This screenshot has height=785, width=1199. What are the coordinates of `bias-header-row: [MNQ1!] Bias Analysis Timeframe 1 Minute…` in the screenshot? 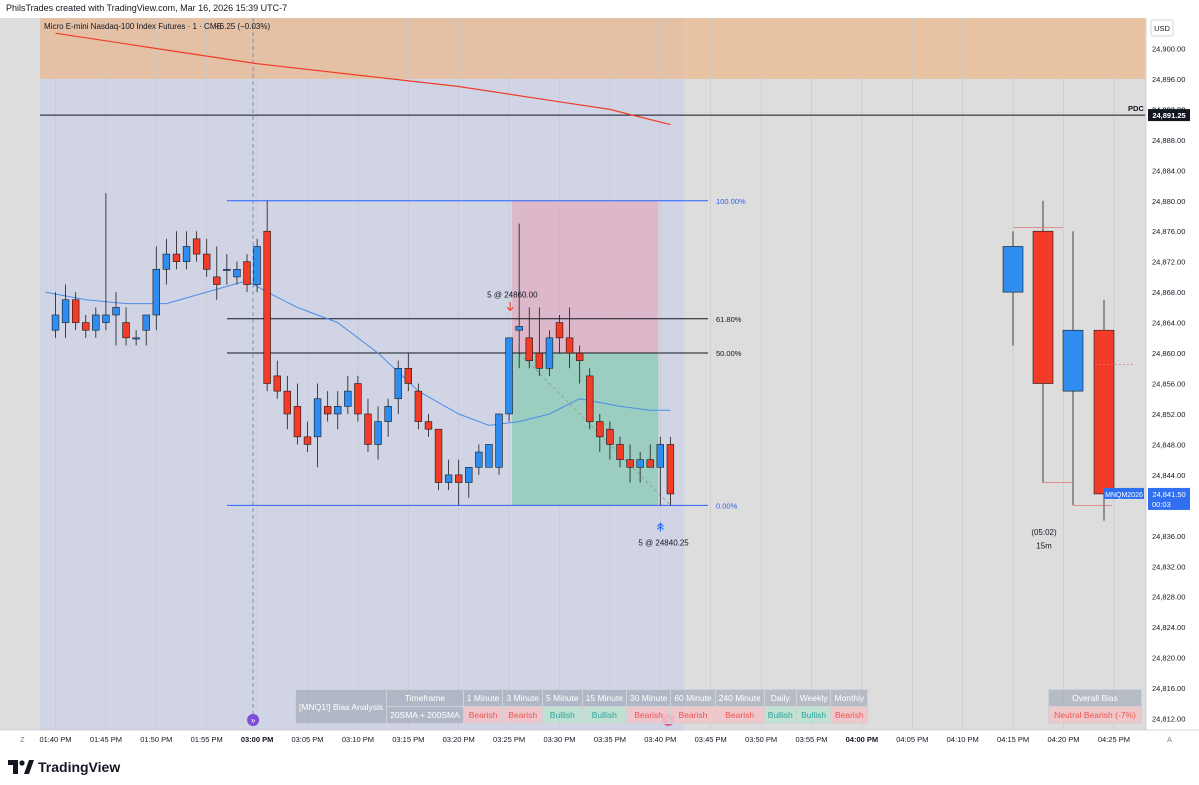 It's located at (581, 706).